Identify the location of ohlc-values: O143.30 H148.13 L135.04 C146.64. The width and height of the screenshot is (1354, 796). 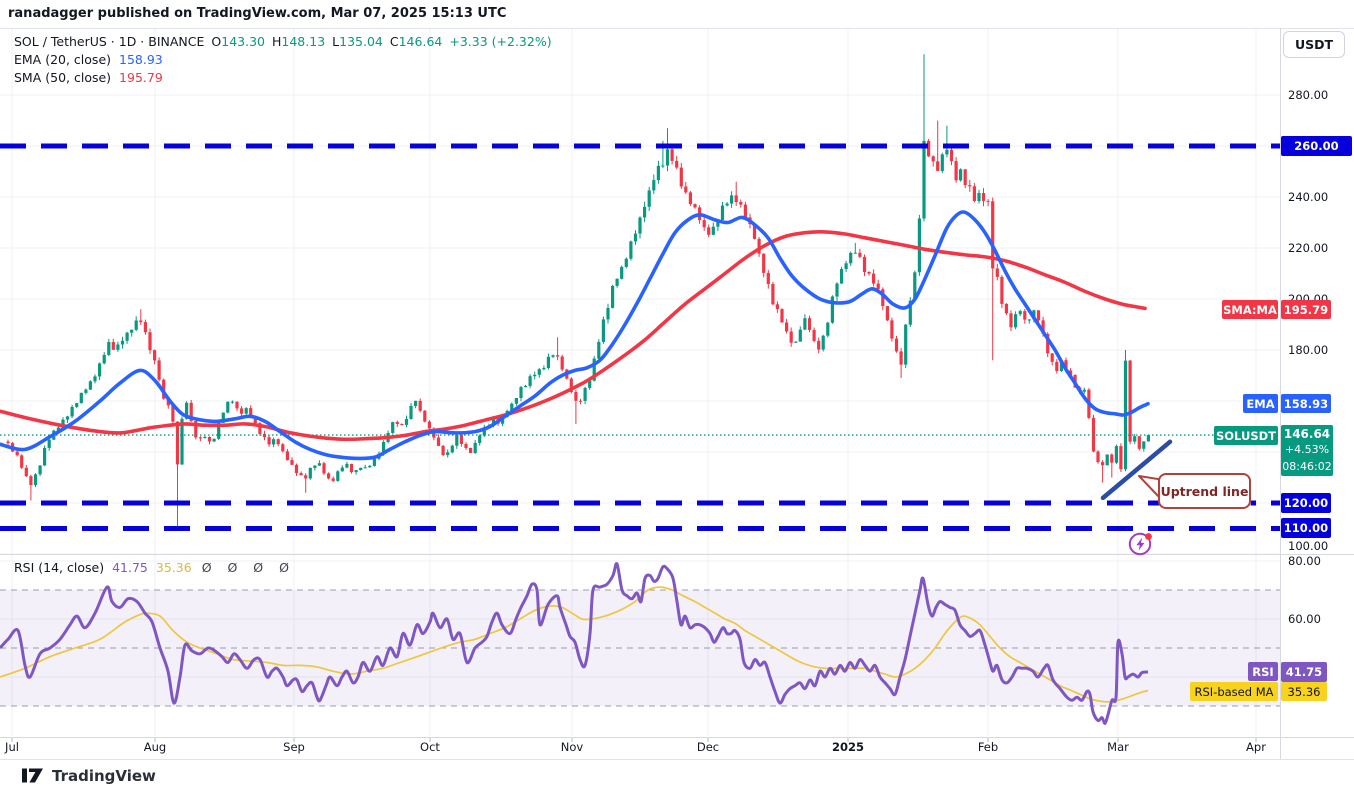
(323, 41).